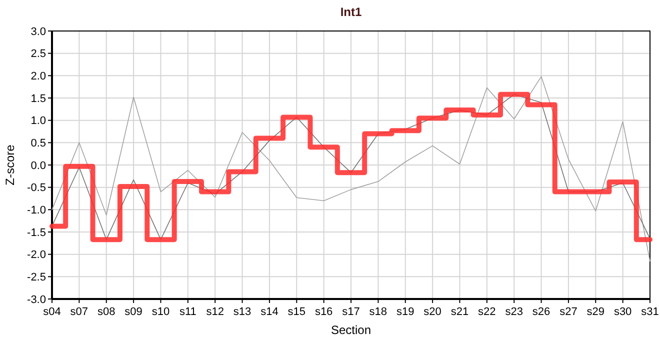 Image resolution: width=660 pixels, height=360 pixels. I want to click on x-tick-label: s04, so click(52, 312).